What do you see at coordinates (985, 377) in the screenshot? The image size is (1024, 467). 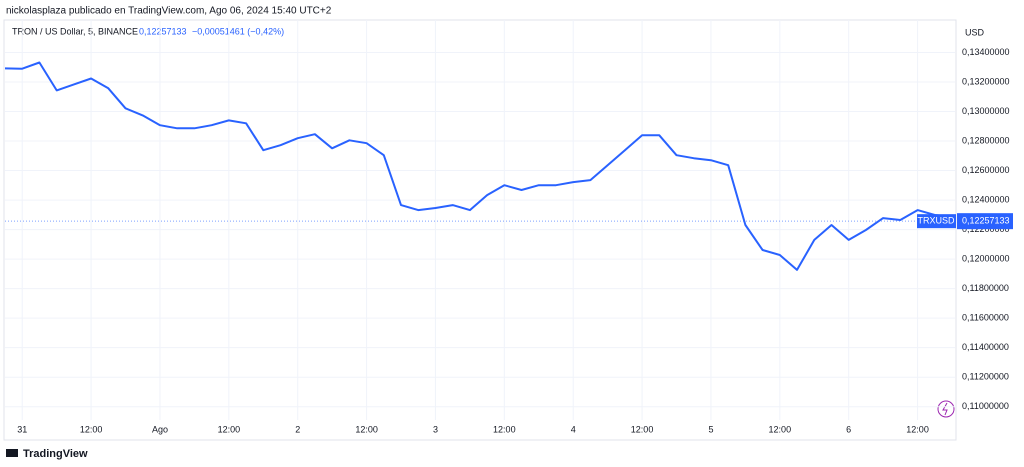 I see `y-tick-label: 0,11200000` at bounding box center [985, 377].